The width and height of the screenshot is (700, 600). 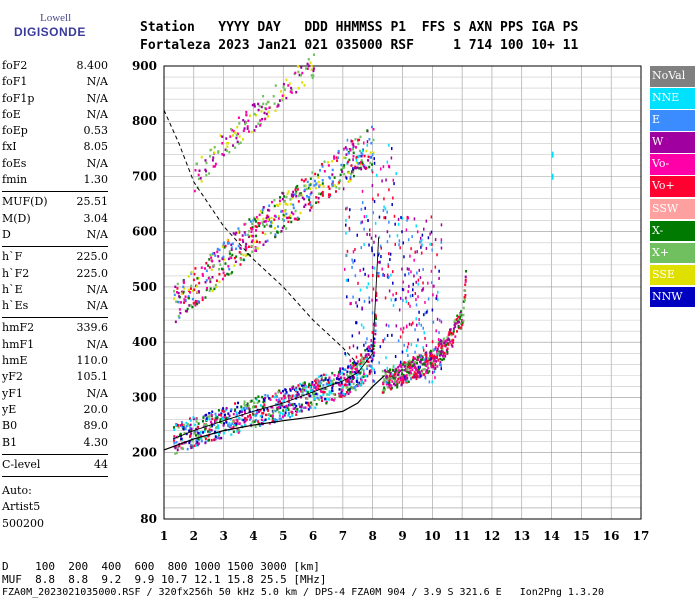 What do you see at coordinates (144, 232) in the screenshot?
I see `y-tick-label: 600` at bounding box center [144, 232].